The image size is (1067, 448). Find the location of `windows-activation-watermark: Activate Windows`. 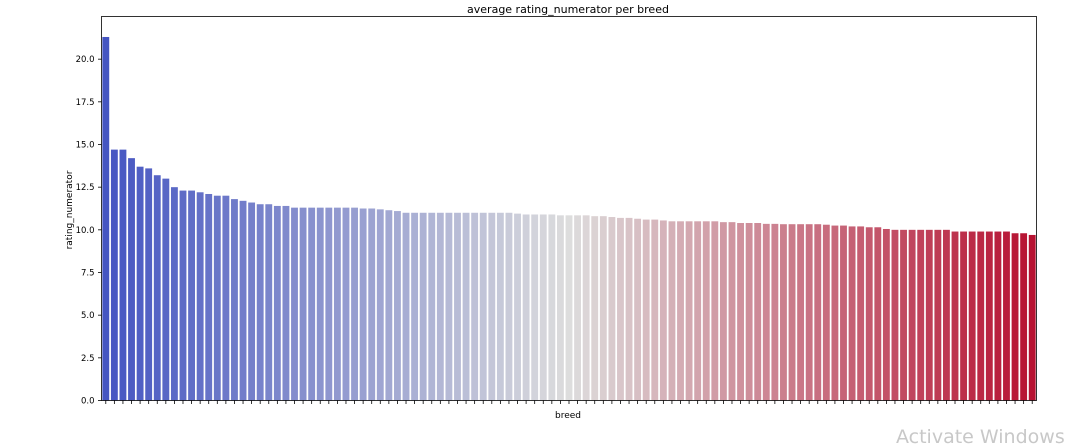

windows-activation-watermark: Activate Windows is located at coordinates (980, 437).